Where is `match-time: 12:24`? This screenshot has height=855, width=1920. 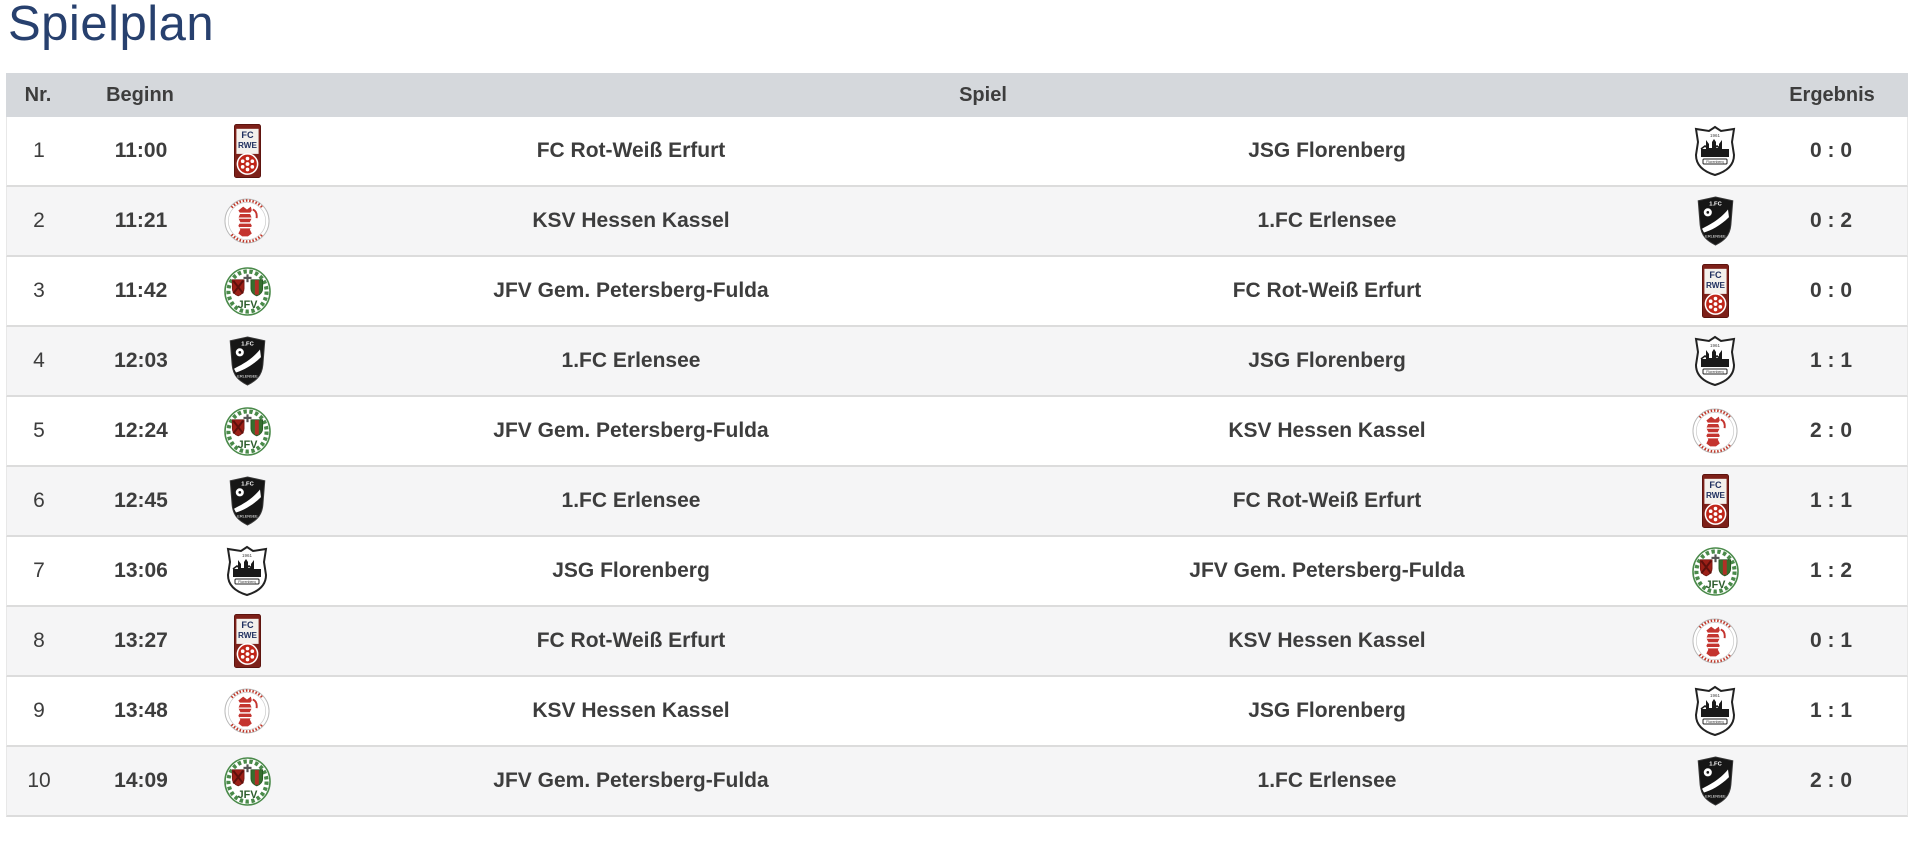 match-time: 12:24 is located at coordinates (141, 430).